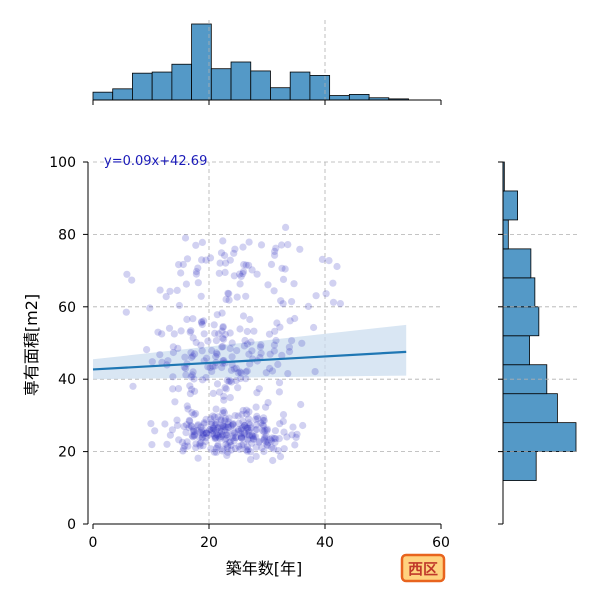  Describe the element at coordinates (62, 163) in the screenshot. I see `y-tick-label: 100` at that location.